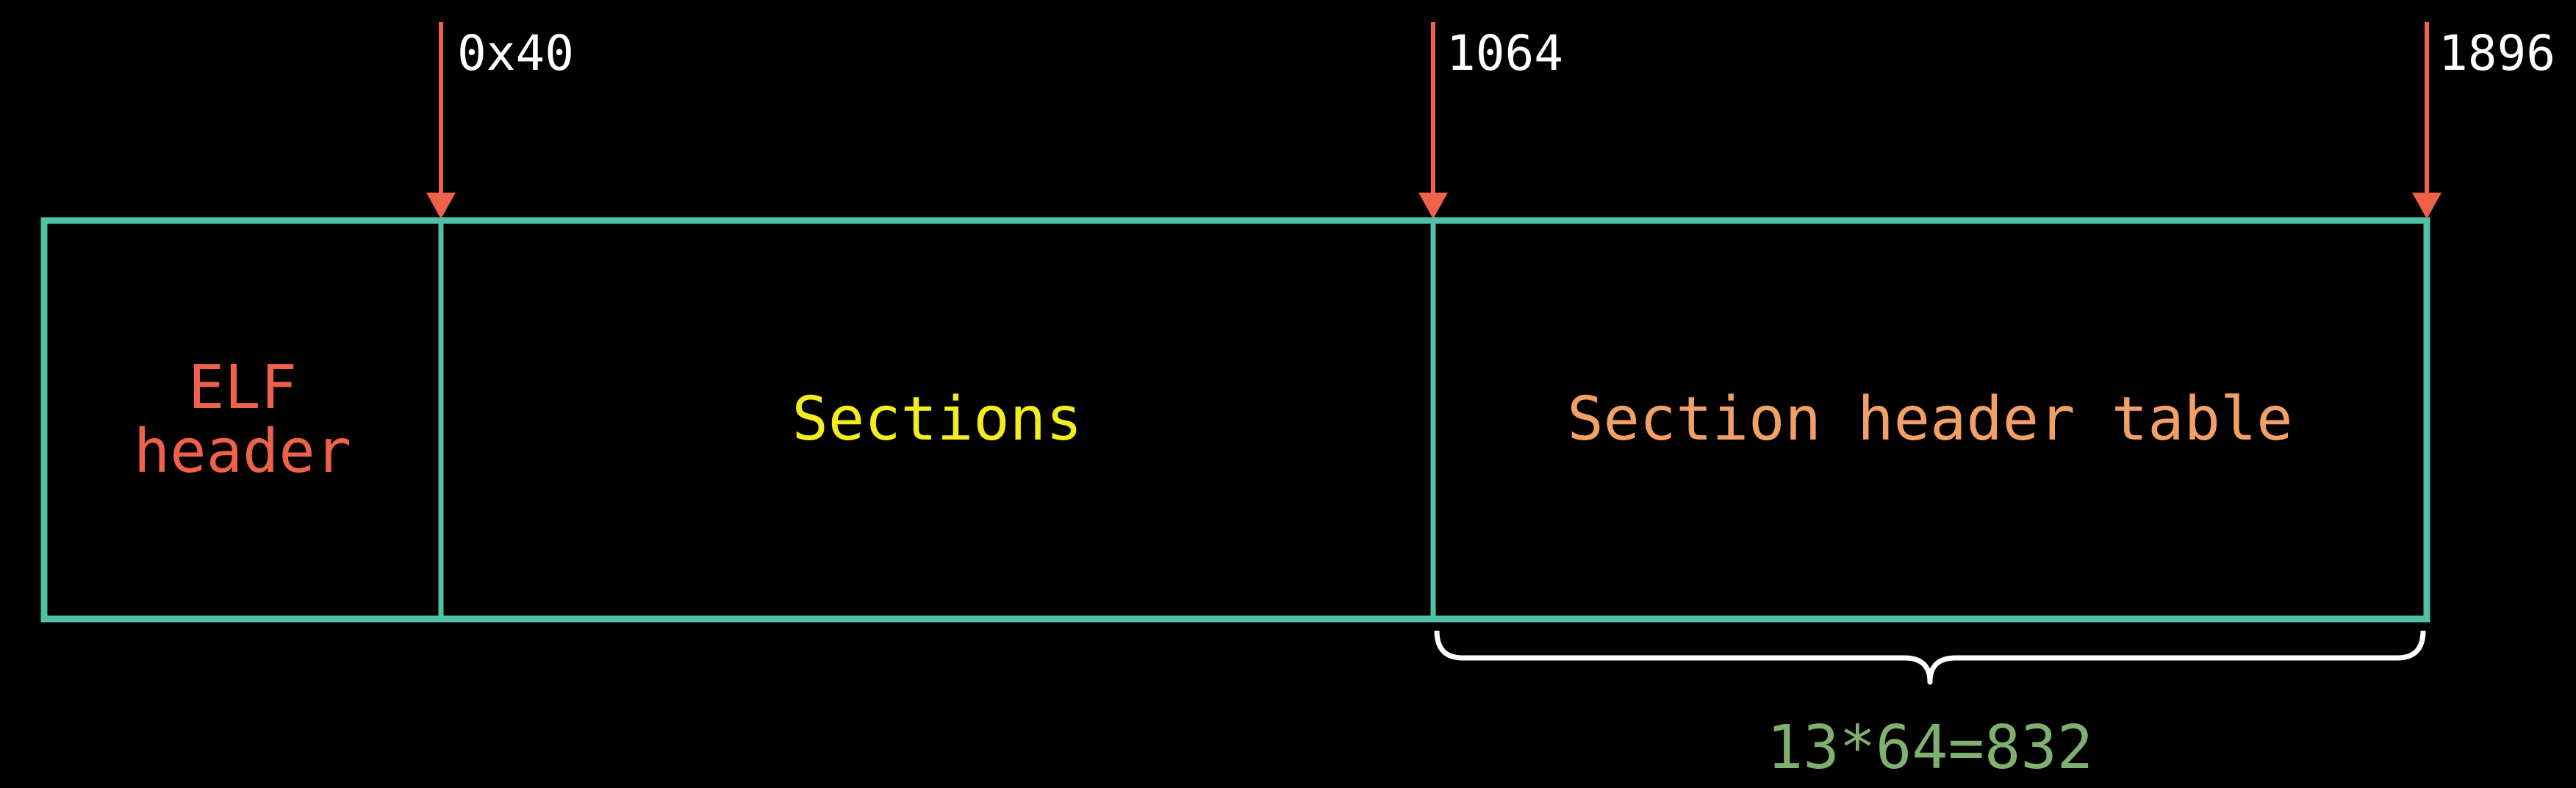 This screenshot has width=2576, height=788. I want to click on sections-label: Sections, so click(937, 419).